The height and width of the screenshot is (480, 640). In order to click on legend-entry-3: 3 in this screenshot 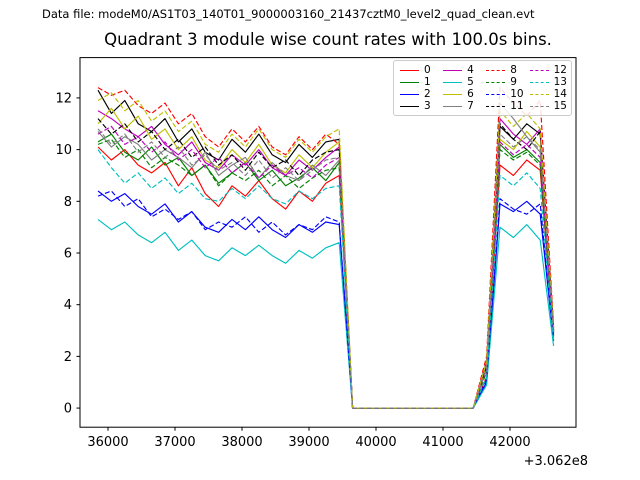, I will do `click(418, 106)`.